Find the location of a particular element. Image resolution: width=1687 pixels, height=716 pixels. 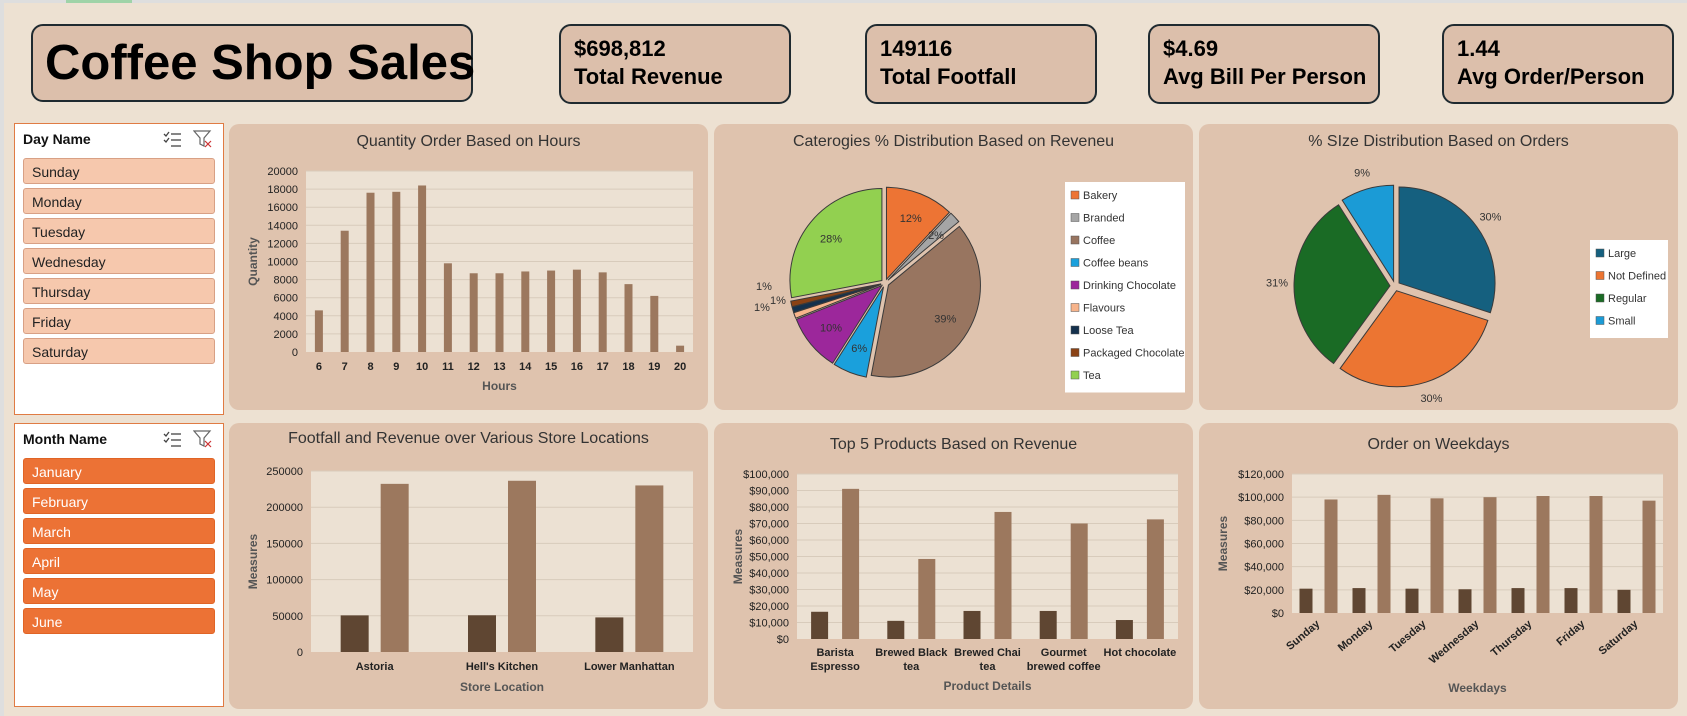

slicer-item-monday: Monday is located at coordinates (119, 201).